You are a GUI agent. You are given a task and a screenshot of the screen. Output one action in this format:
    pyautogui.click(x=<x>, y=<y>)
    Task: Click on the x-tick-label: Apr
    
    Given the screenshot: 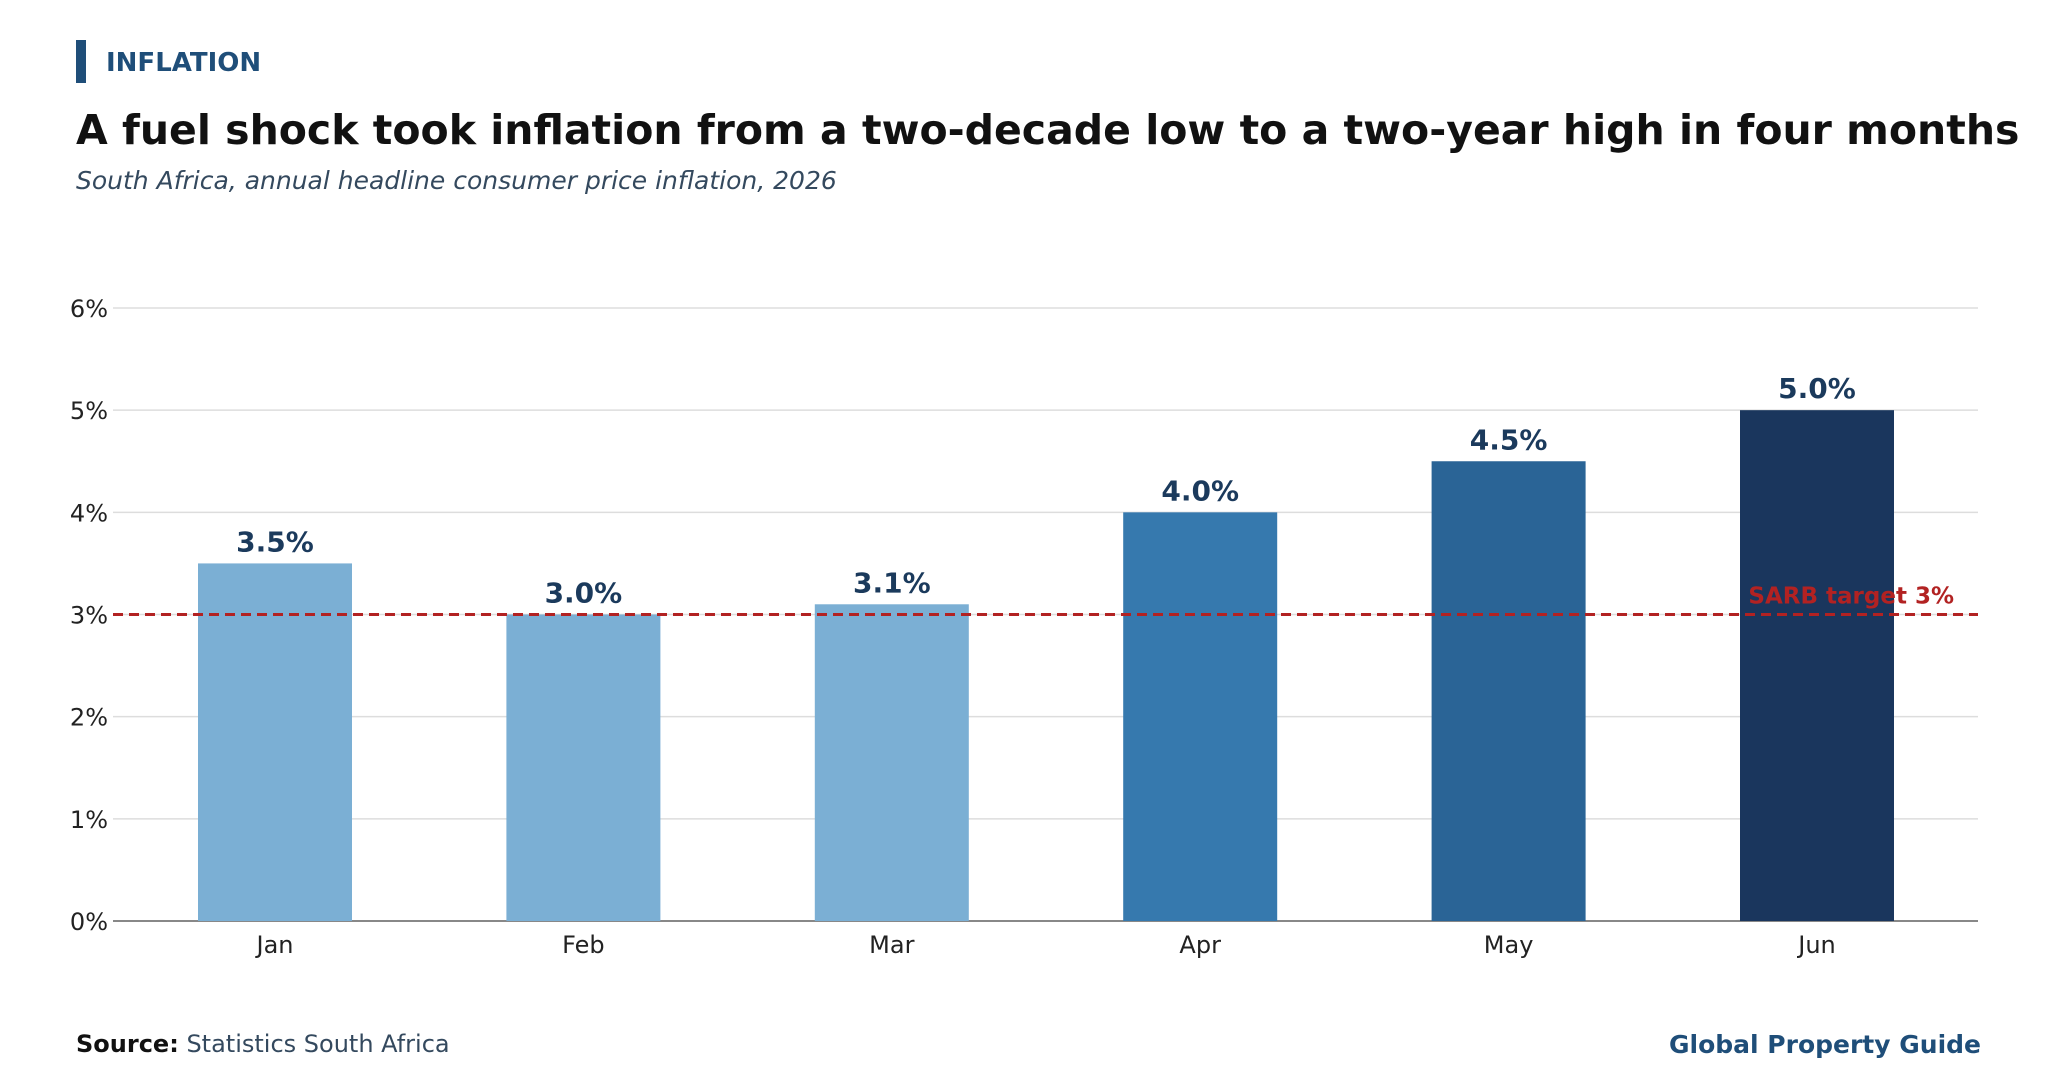 What is the action you would take?
    pyautogui.click(x=1200, y=945)
    